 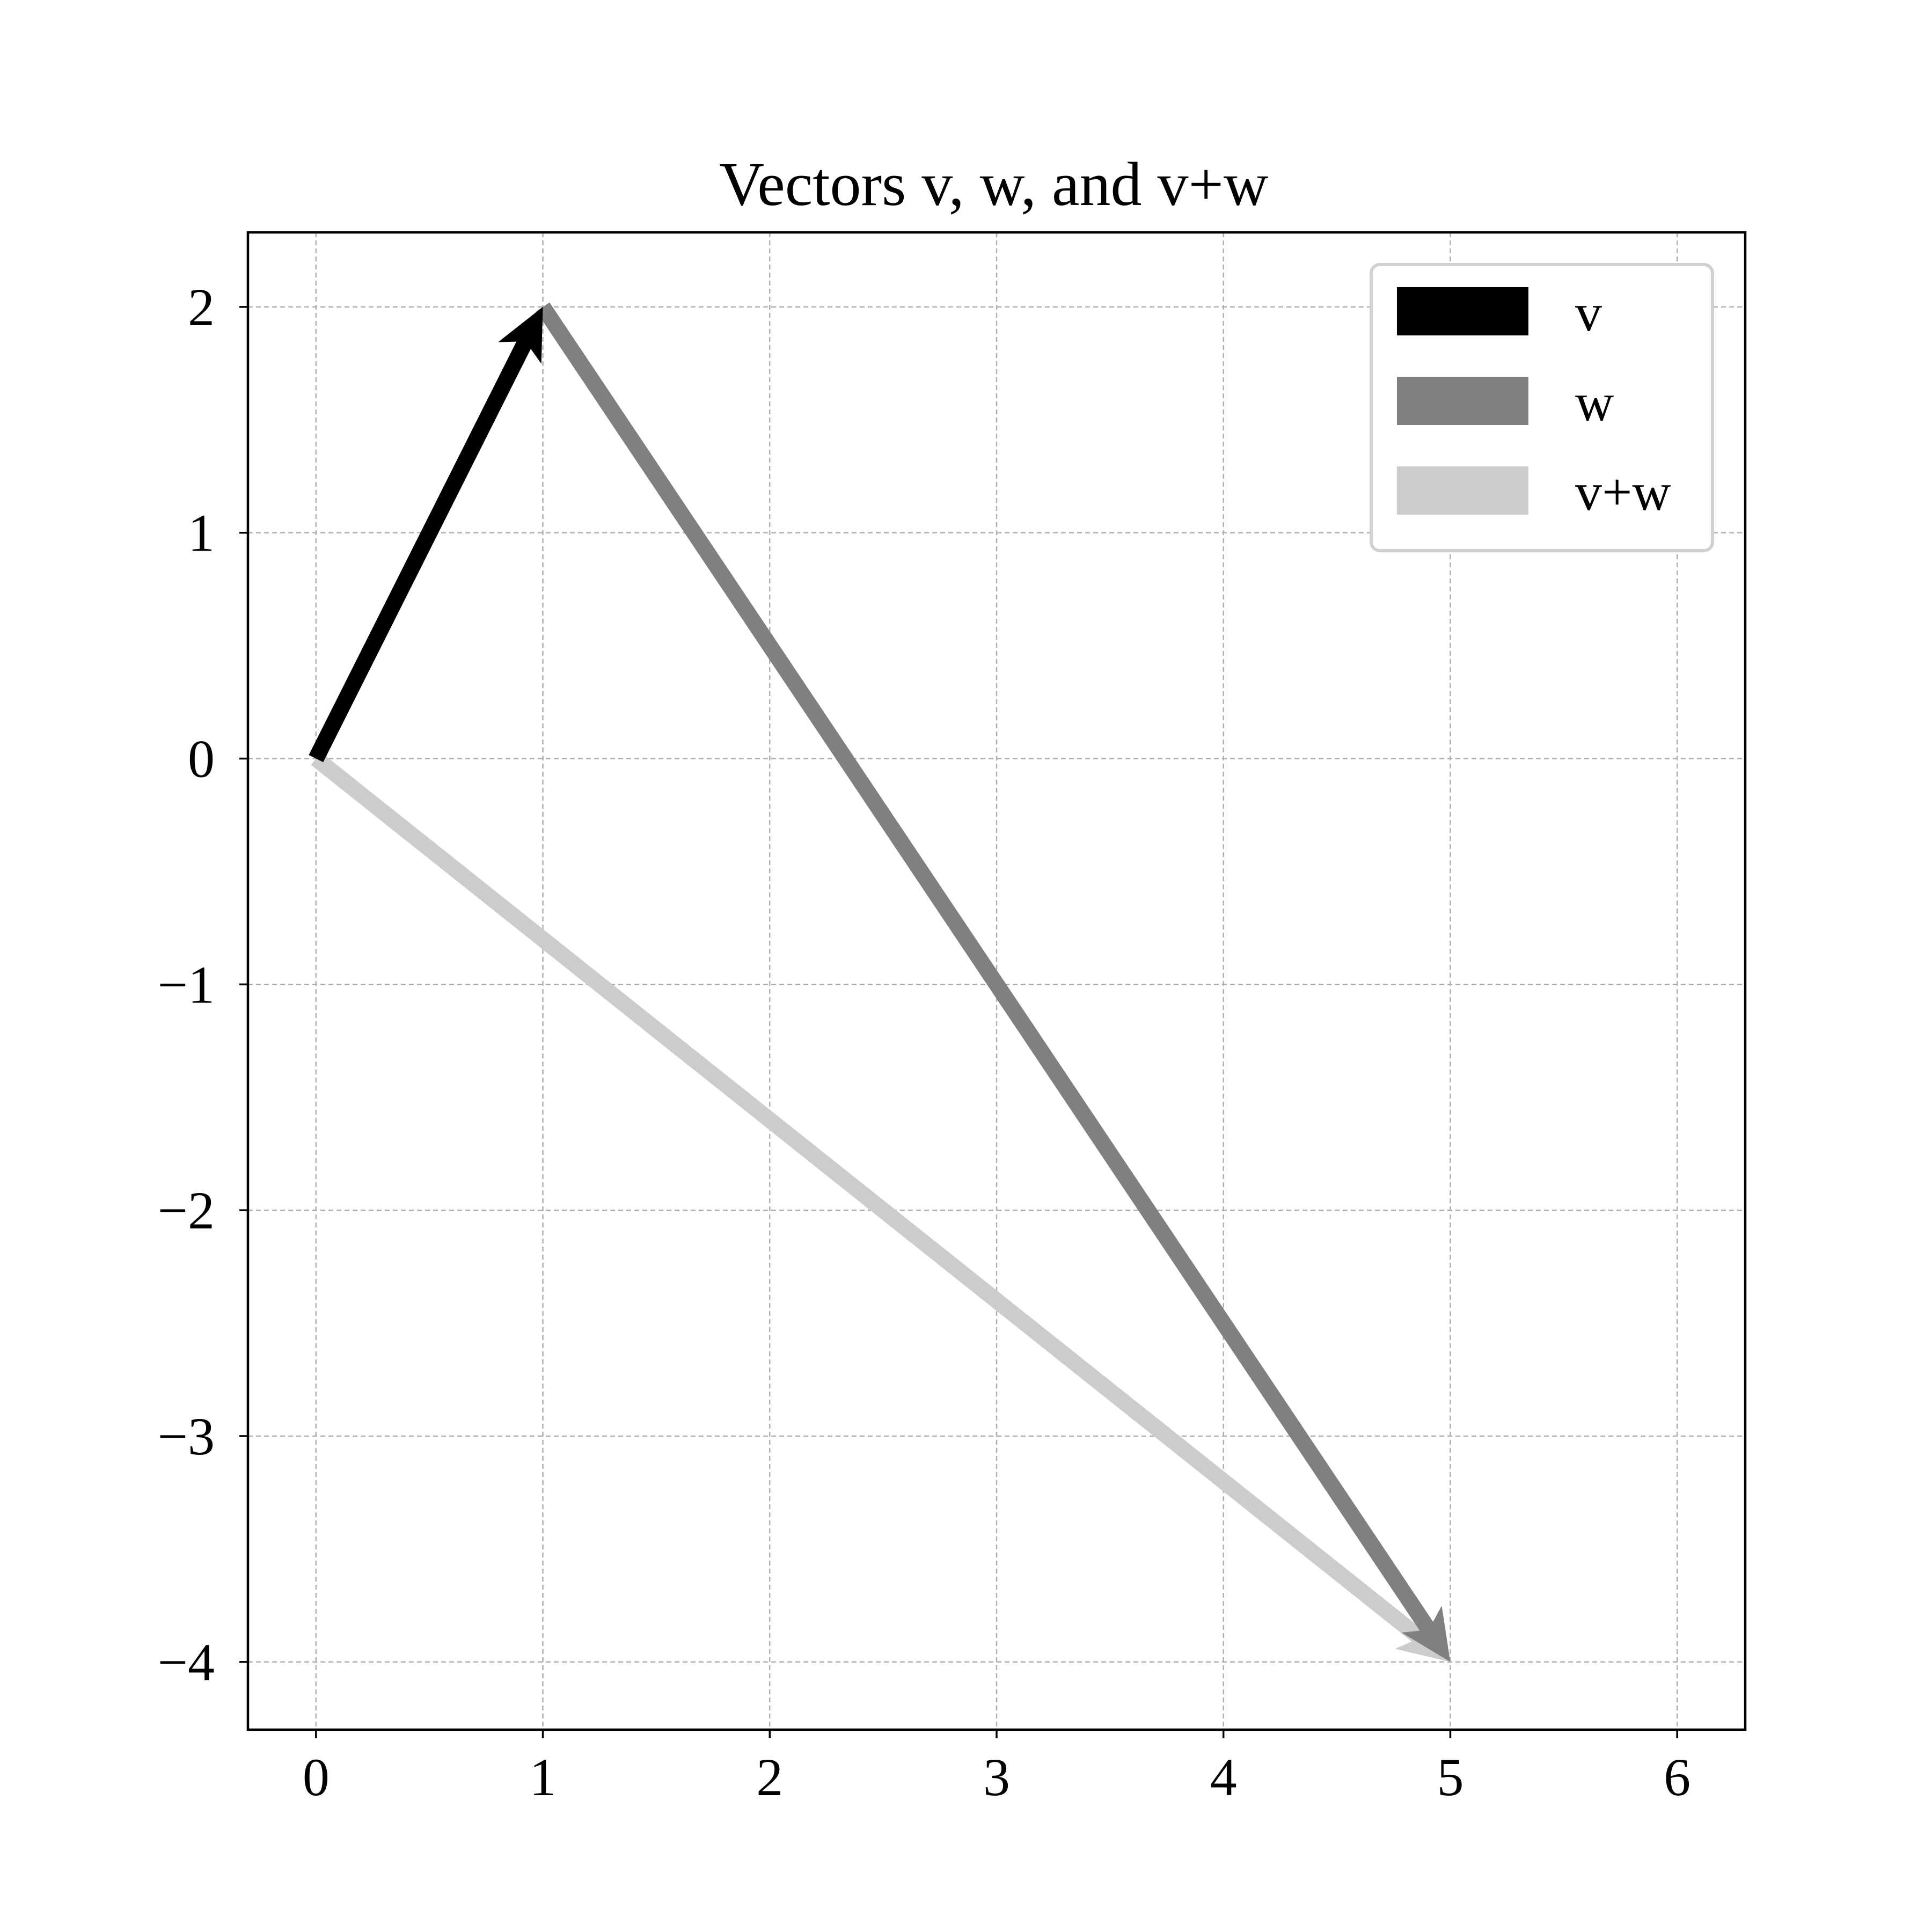 I want to click on legend-label: v, so click(x=1588, y=312).